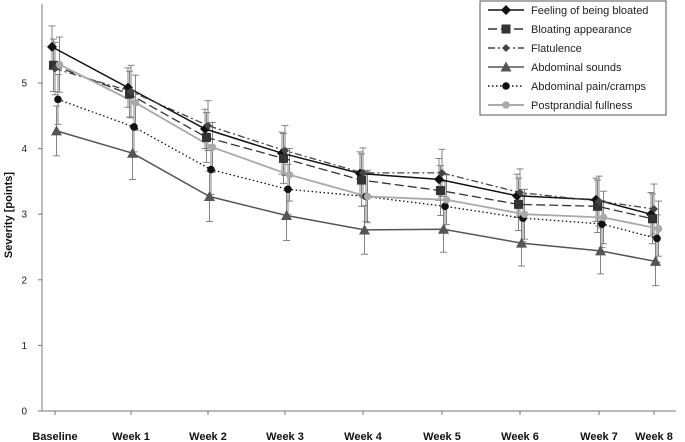 The image size is (685, 442). Describe the element at coordinates (54, 436) in the screenshot. I see `x-tick-label: Baseline` at that location.